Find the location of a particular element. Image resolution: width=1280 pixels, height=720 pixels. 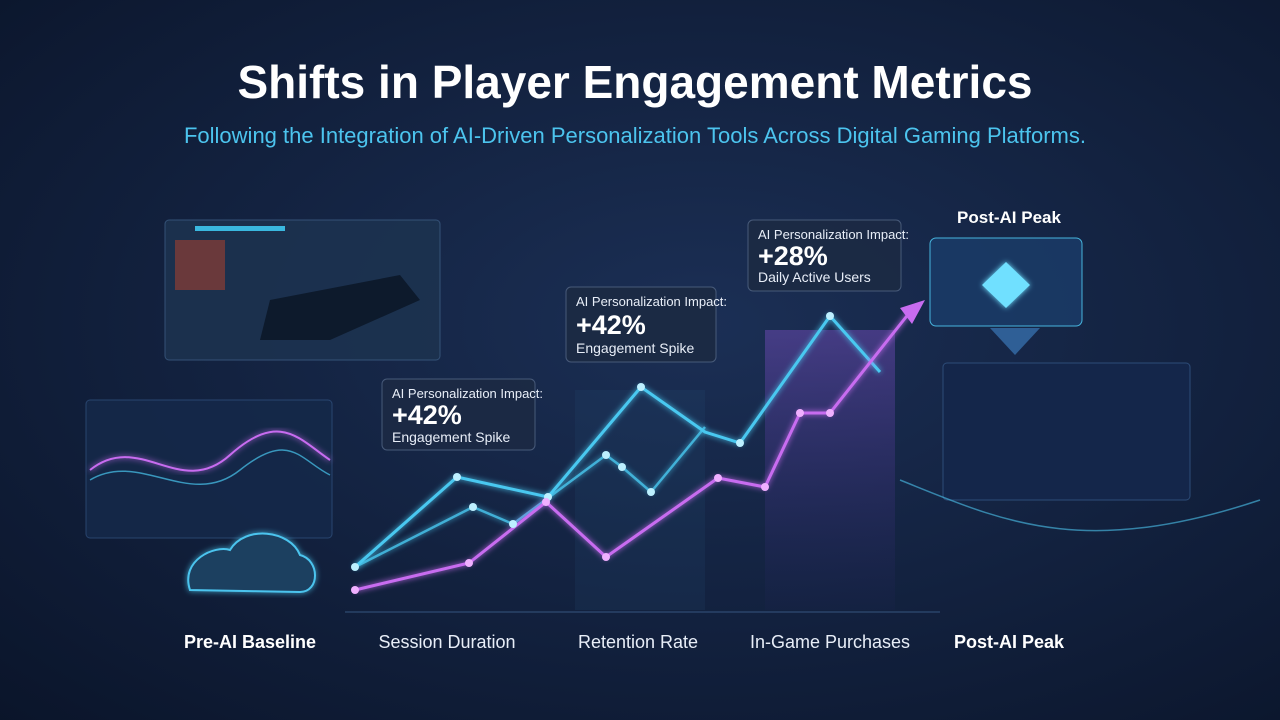

peak-label: Post-AI Peak is located at coordinates (1009, 217).